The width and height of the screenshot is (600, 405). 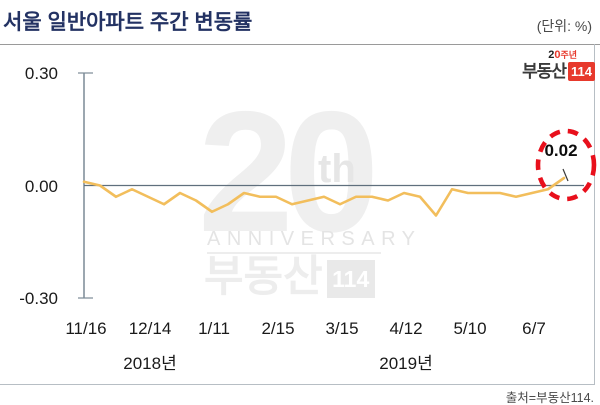 I want to click on logo-brand-row: 부동산 114, so click(x=549, y=71).